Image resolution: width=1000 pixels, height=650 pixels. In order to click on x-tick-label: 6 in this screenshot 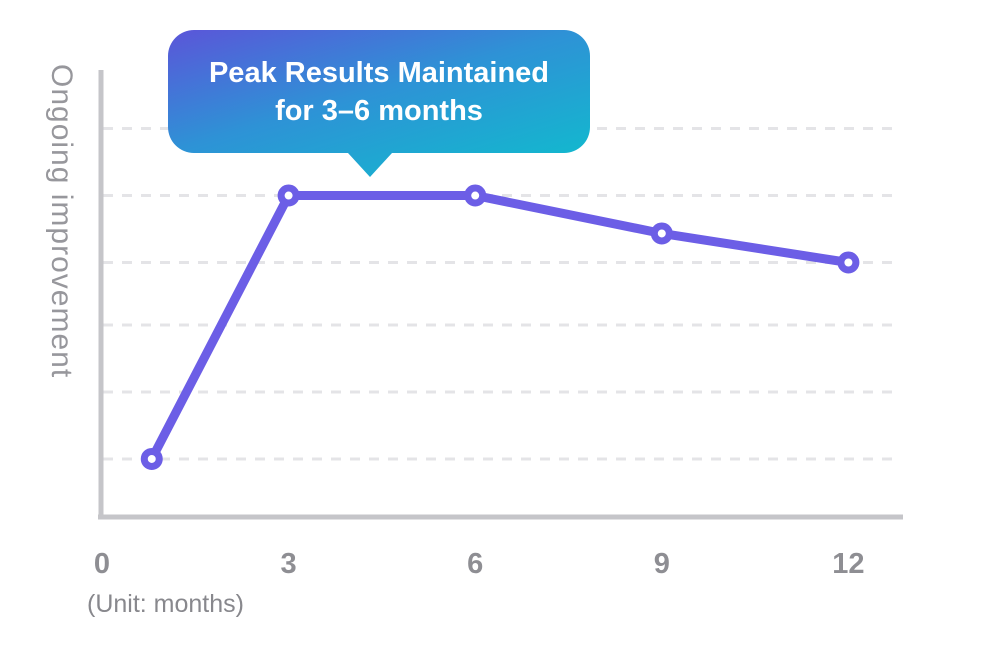, I will do `click(475, 564)`.